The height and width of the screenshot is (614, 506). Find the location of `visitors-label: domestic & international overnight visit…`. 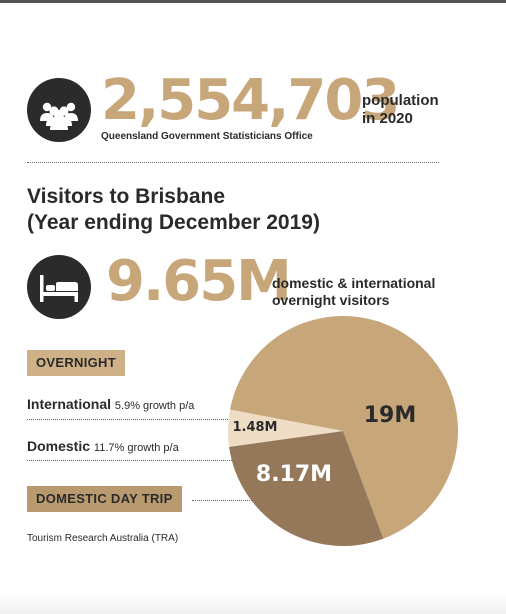

visitors-label: domestic & international overnight visit… is located at coordinates (353, 292).